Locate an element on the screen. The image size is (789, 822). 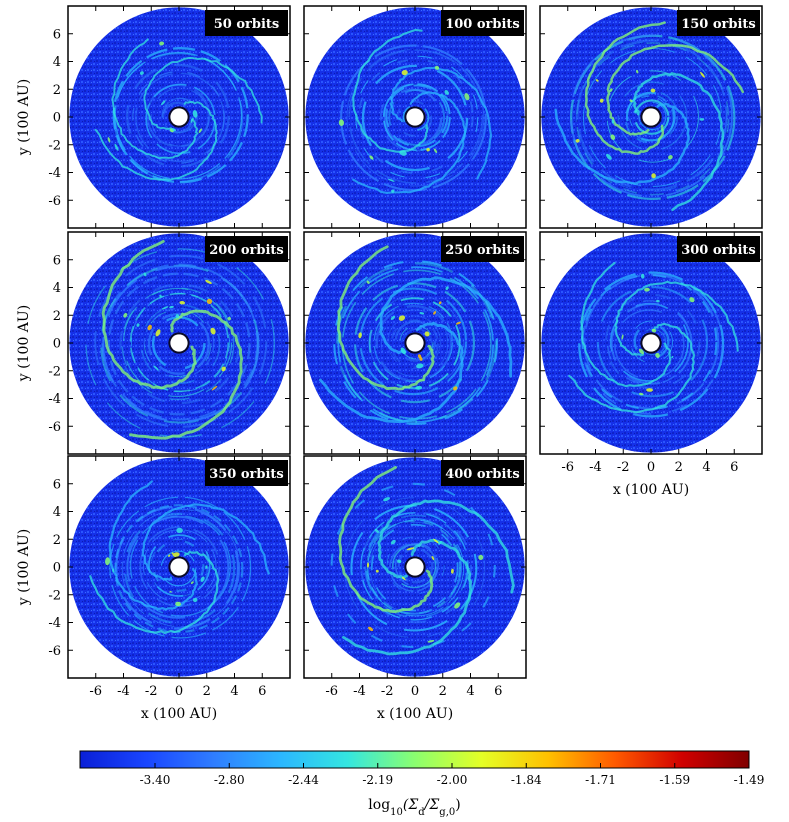
x-tick-label: -2 is located at coordinates (151, 691).